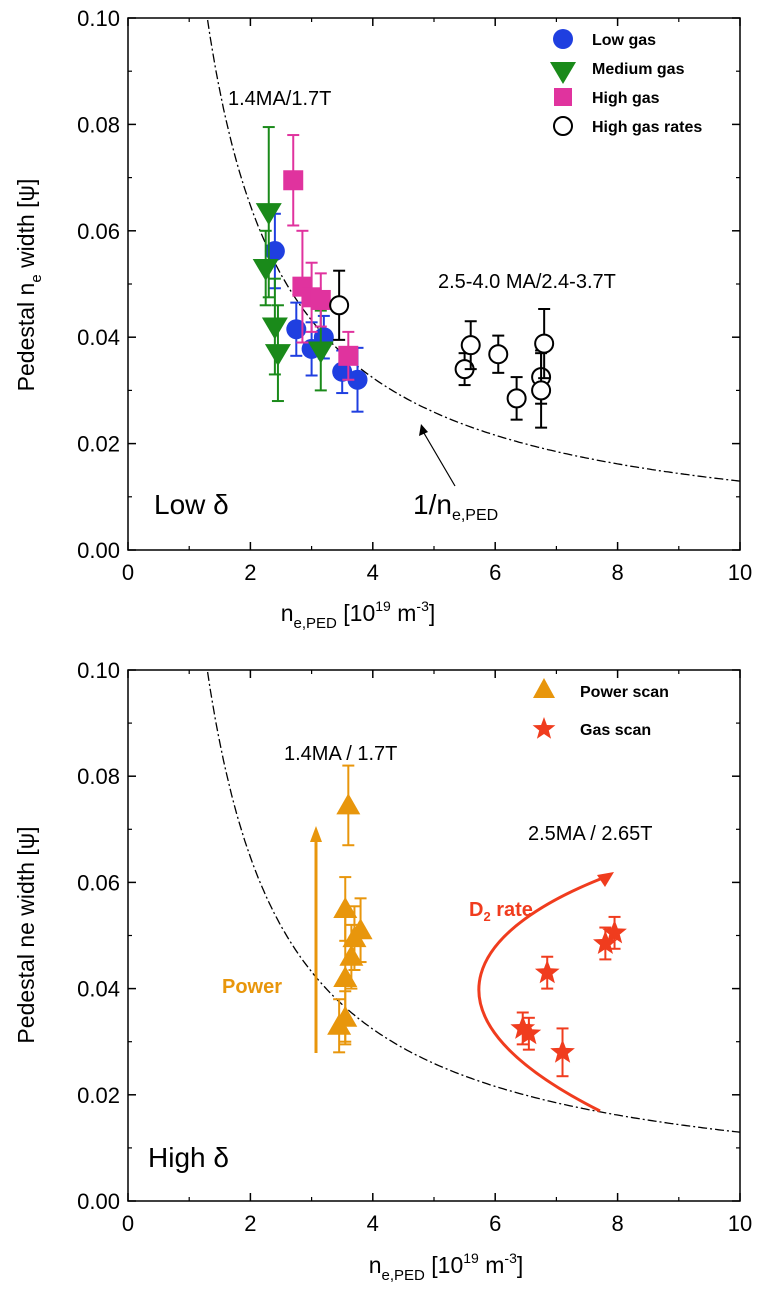 The image size is (760, 1291). I want to click on legend-item-power-scan: Power scan, so click(601, 689).